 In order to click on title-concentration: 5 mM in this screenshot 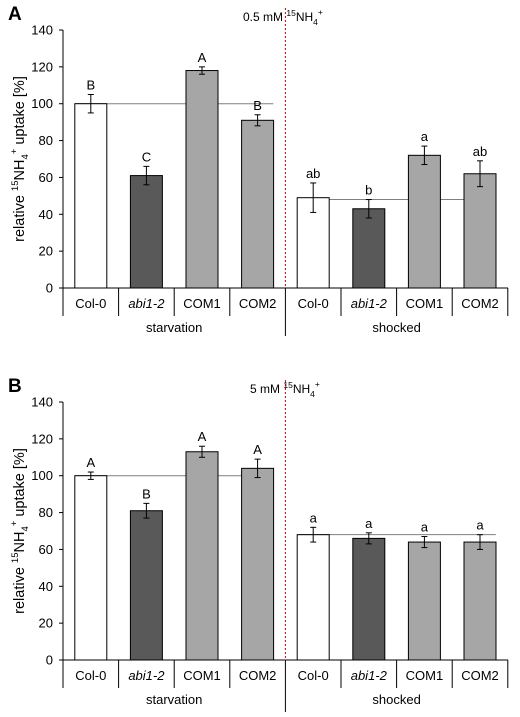, I will do `click(266, 389)`.